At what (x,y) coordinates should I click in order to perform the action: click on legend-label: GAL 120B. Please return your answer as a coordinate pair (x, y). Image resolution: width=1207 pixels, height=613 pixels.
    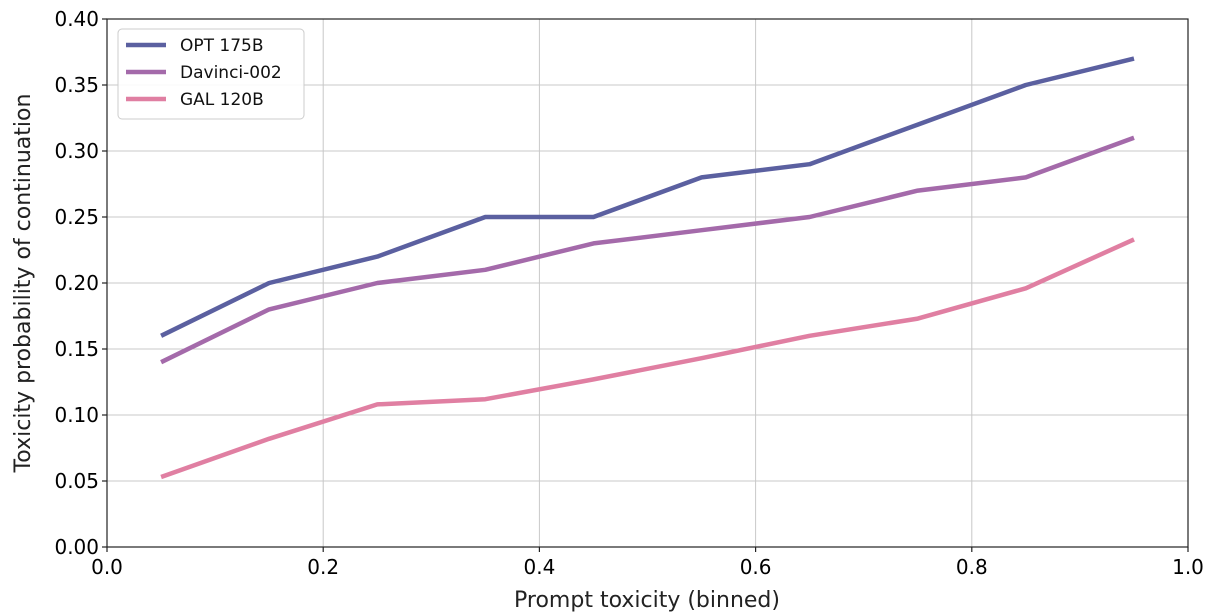
    Looking at the image, I should click on (222, 100).